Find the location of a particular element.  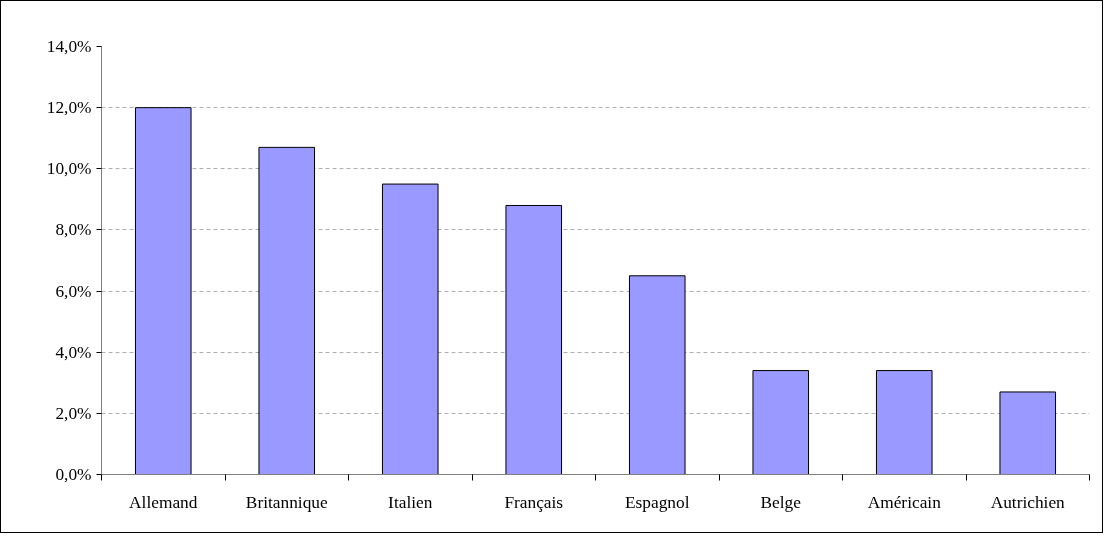

x-tick-label: Autrichien is located at coordinates (1028, 502).